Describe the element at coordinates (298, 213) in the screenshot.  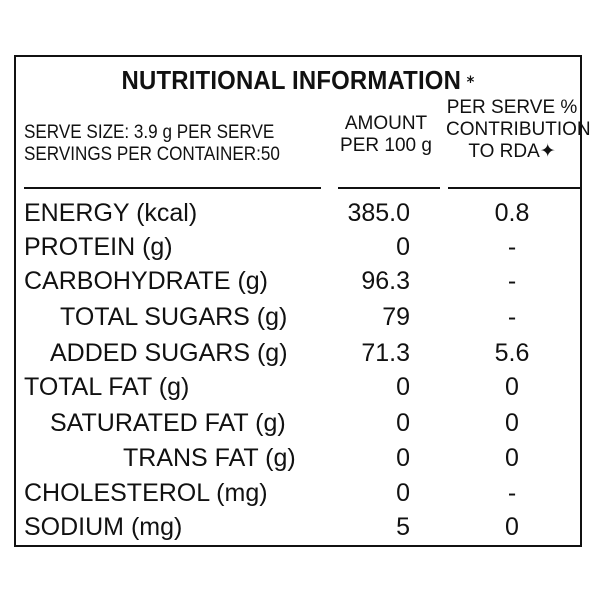
I see `nutrient-row-energy: ENERGY (kcal) 385.0 0.8` at that location.